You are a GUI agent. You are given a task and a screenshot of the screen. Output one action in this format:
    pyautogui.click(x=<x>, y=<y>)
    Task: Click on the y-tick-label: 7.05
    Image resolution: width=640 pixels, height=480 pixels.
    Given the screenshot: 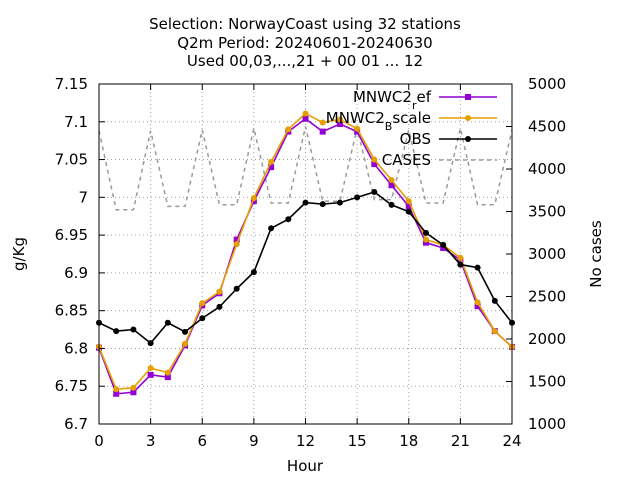 What is the action you would take?
    pyautogui.click(x=71, y=160)
    